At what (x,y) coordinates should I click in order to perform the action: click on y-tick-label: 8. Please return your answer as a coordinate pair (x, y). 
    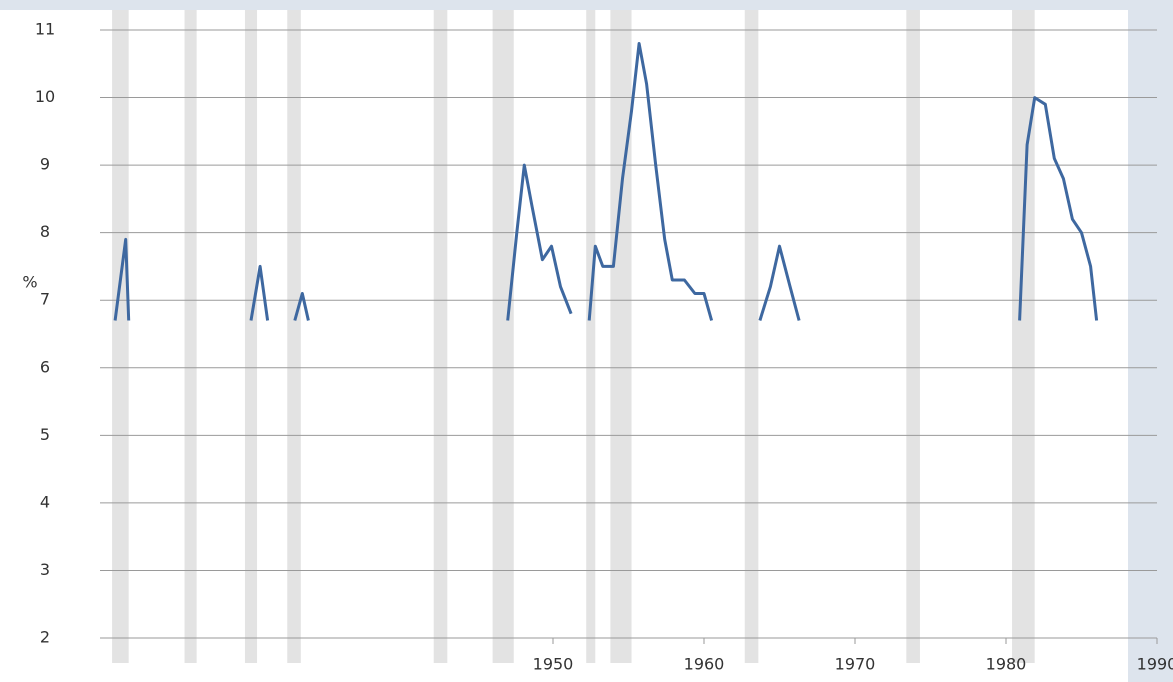
    Looking at the image, I should click on (45, 231).